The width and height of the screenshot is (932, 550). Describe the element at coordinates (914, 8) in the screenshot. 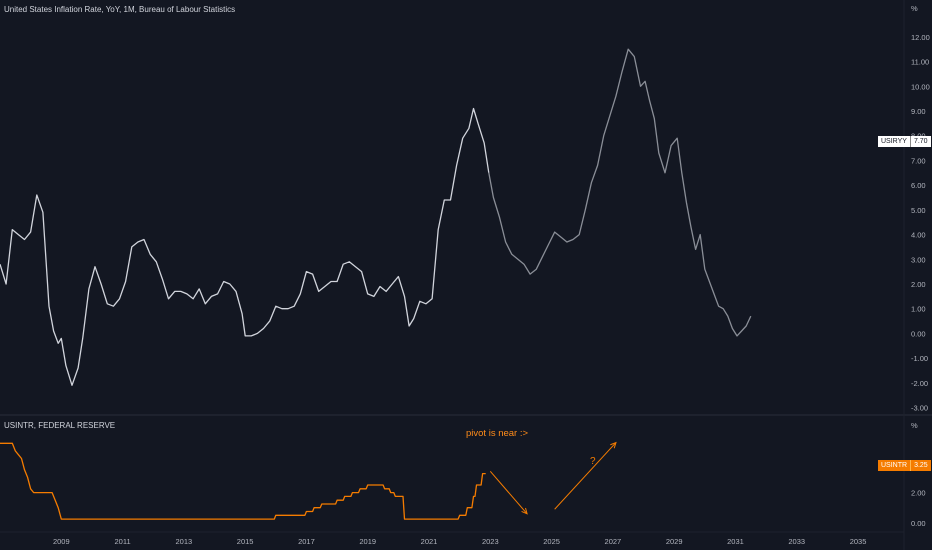

I see `top-unit-label: %` at that location.